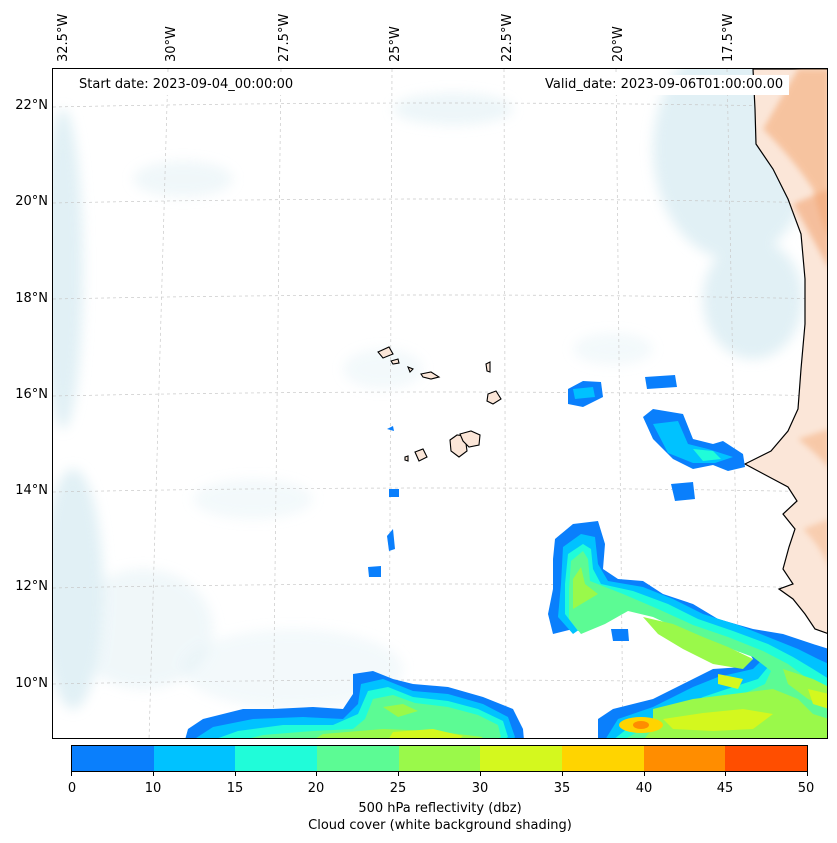 The image size is (837, 843). I want to click on colorbar-sublabel: Cloud cover (white background shading), so click(440, 825).